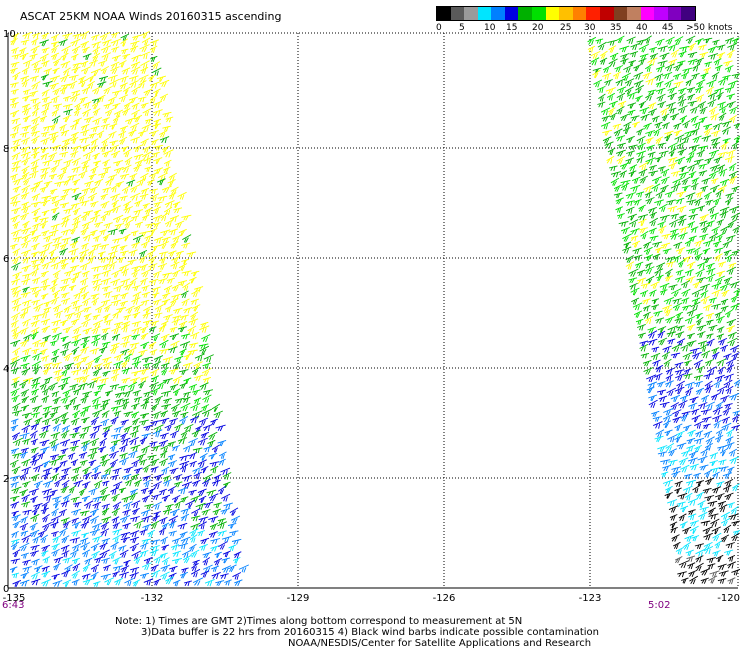 The height and width of the screenshot is (650, 740). I want to click on legend-label: 35, so click(616, 28).